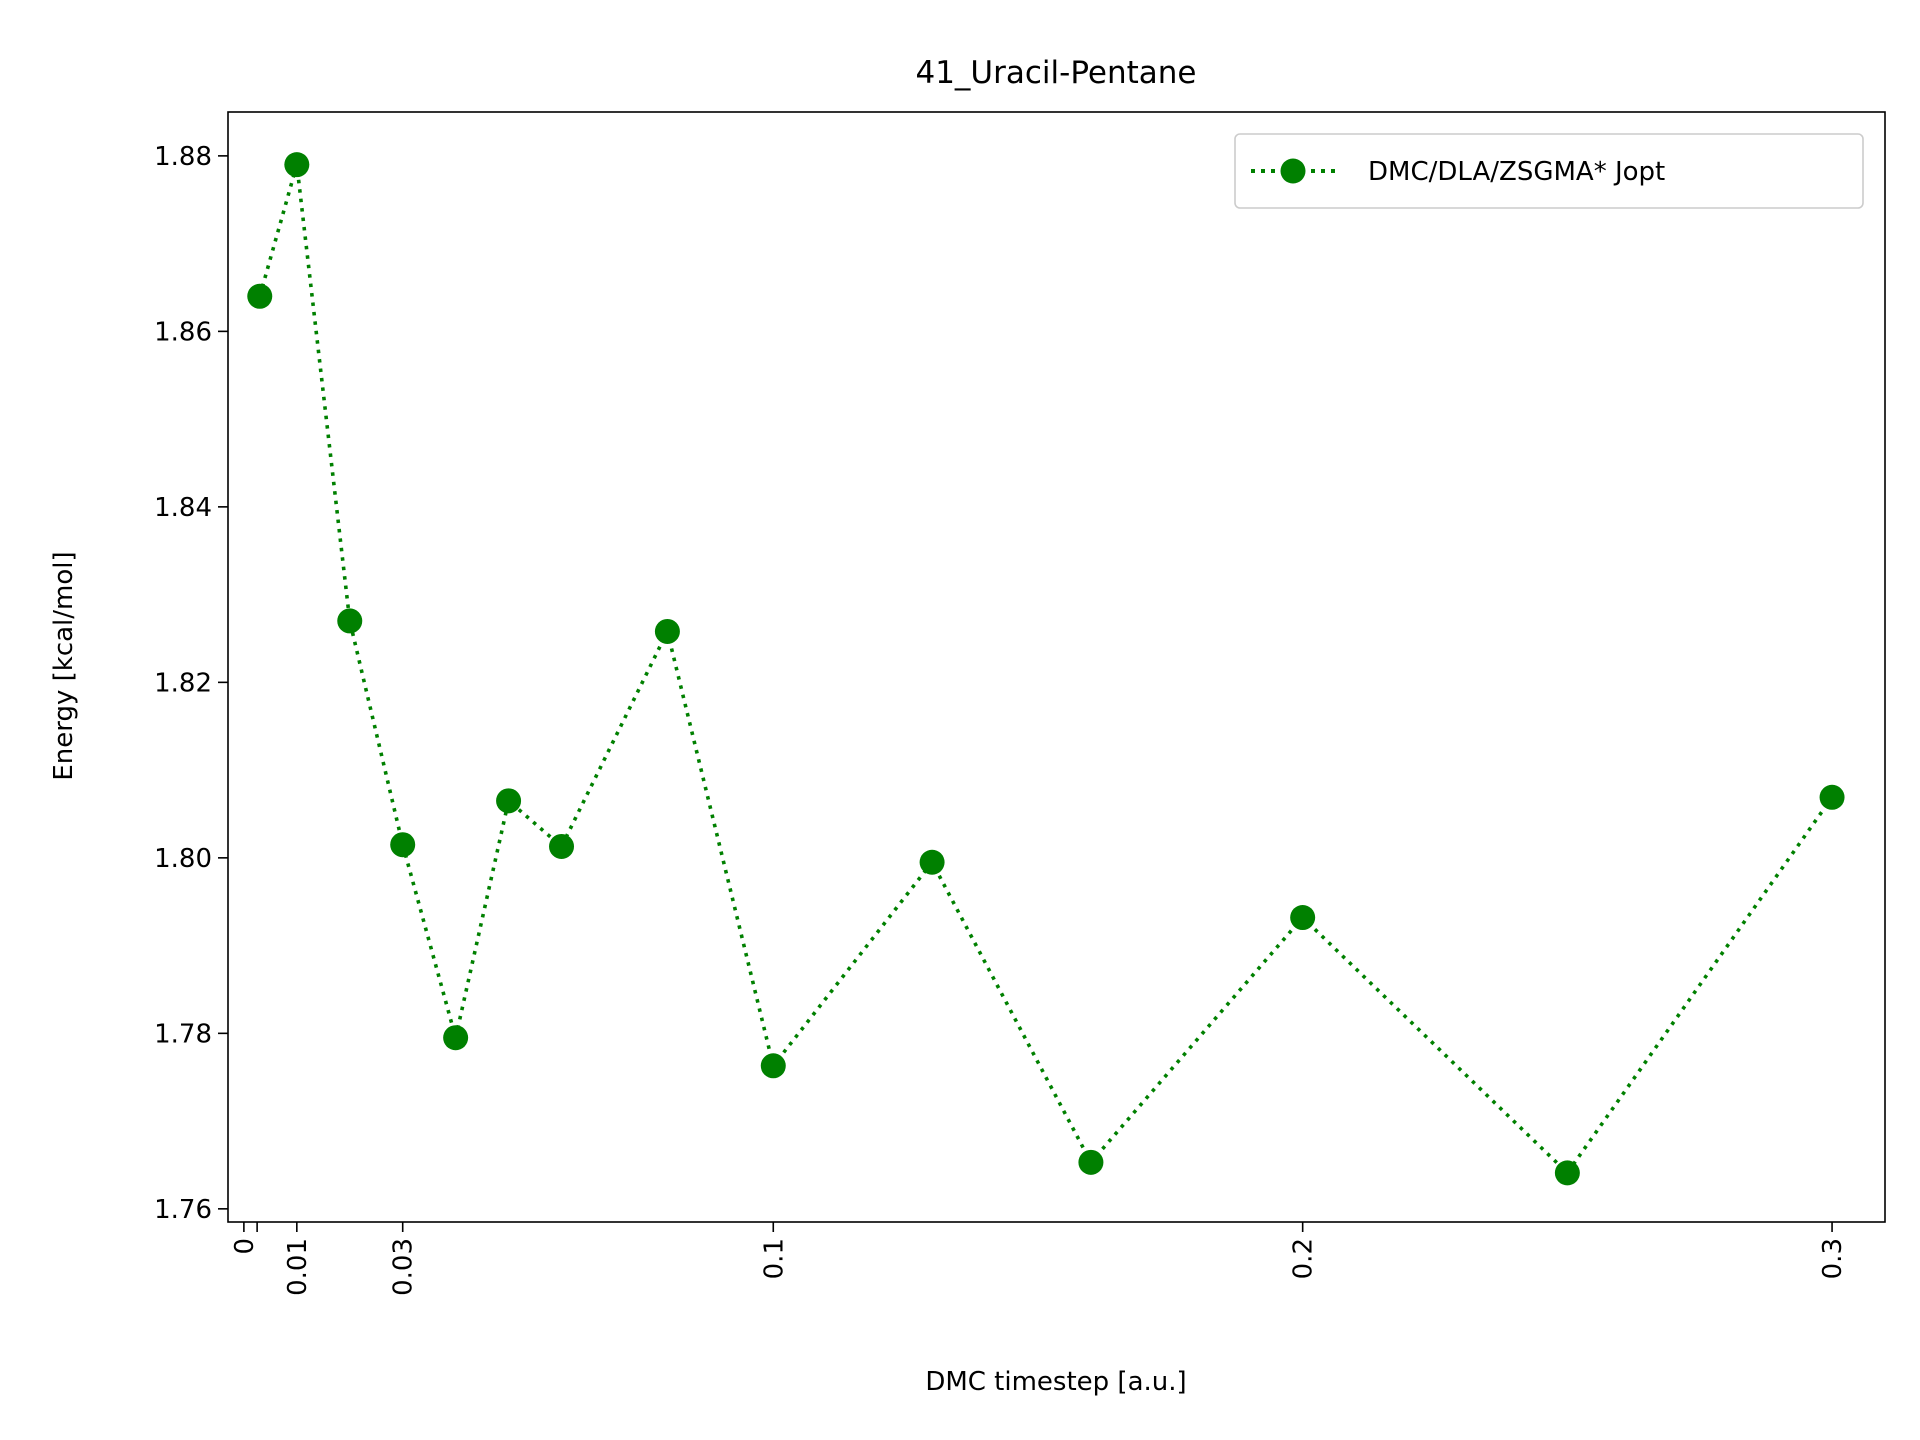 This screenshot has width=1920, height=1440. Describe the element at coordinates (1833, 1258) in the screenshot. I see `x-tick-label: 0.3` at that location.